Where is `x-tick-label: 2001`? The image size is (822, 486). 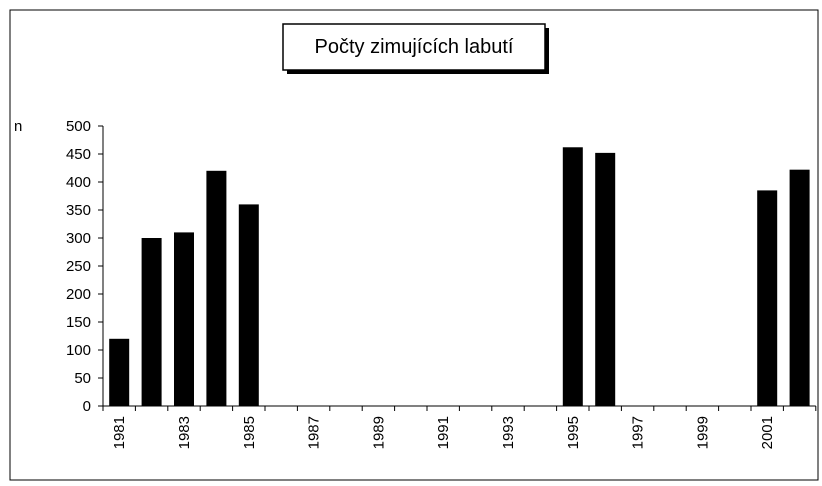 x-tick-label: 2001 is located at coordinates (767, 432).